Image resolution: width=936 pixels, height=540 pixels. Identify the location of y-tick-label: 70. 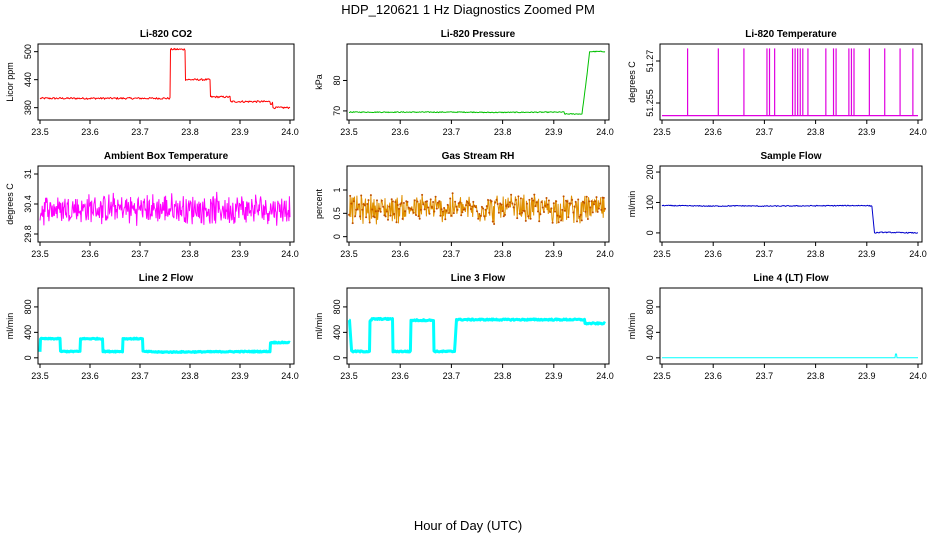
(337, 111).